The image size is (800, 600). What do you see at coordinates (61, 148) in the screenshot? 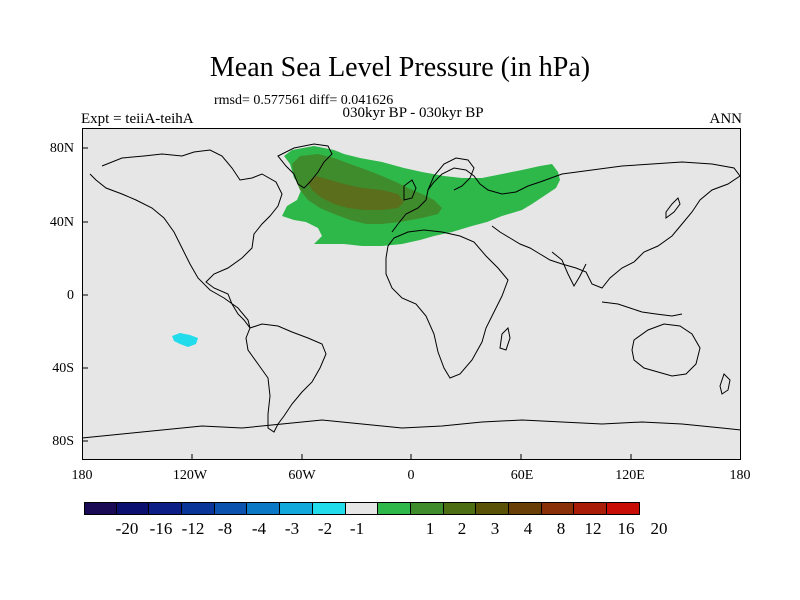
I see `lat-tick-label: 80N` at bounding box center [61, 148].